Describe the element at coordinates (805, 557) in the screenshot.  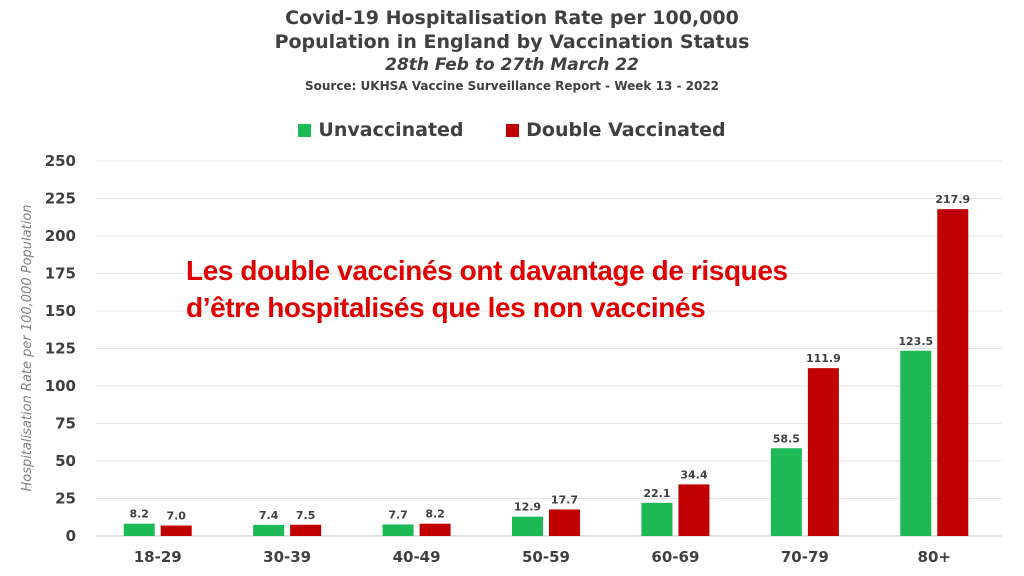
I see `x-category-label: 70-79` at that location.